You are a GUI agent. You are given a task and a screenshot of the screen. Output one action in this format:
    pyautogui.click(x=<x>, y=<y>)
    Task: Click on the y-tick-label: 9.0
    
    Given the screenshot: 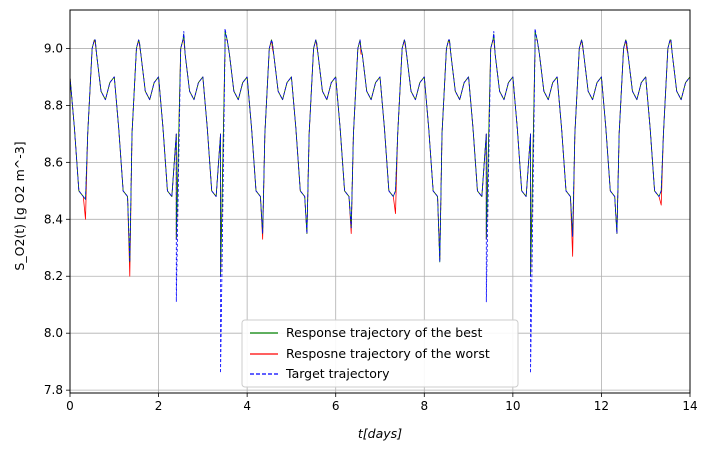 What is the action you would take?
    pyautogui.click(x=53, y=48)
    